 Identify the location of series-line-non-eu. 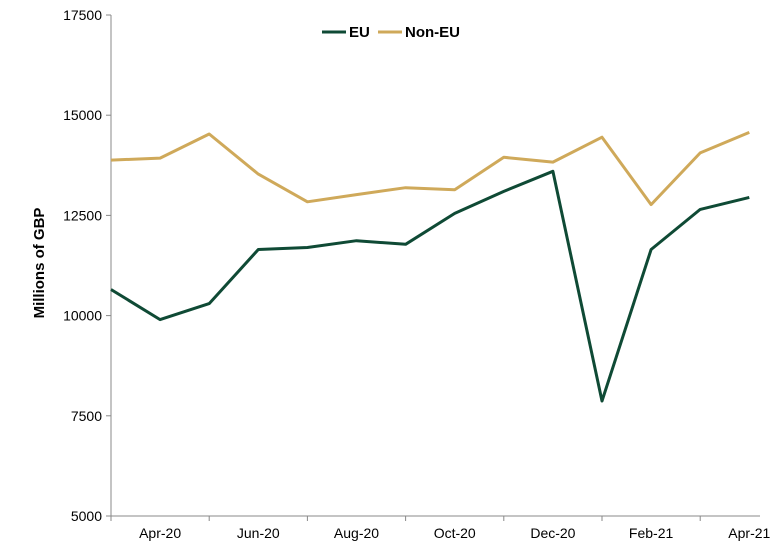
(430, 169).